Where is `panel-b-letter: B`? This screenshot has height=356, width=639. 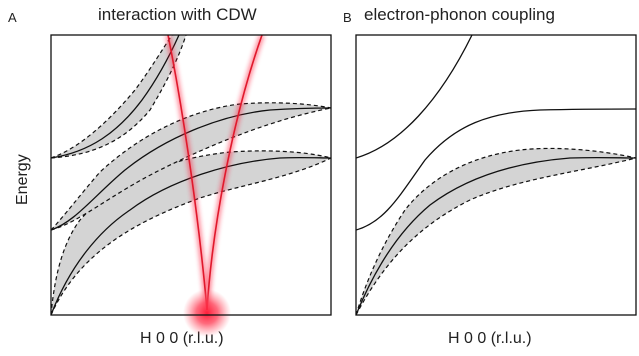
panel-b-letter: B is located at coordinates (347, 17).